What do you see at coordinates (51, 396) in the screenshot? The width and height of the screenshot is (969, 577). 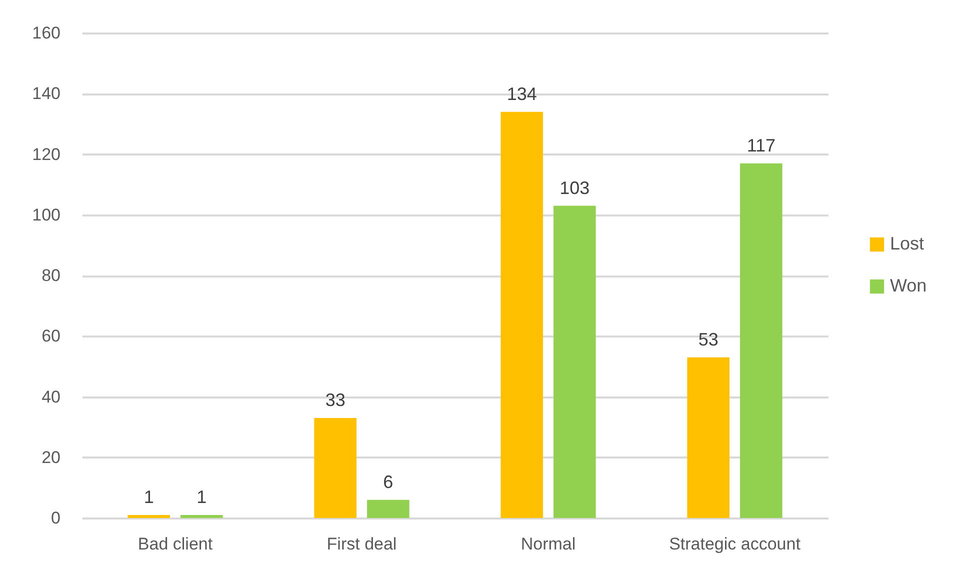 I see `y-tick-label: 40` at bounding box center [51, 396].